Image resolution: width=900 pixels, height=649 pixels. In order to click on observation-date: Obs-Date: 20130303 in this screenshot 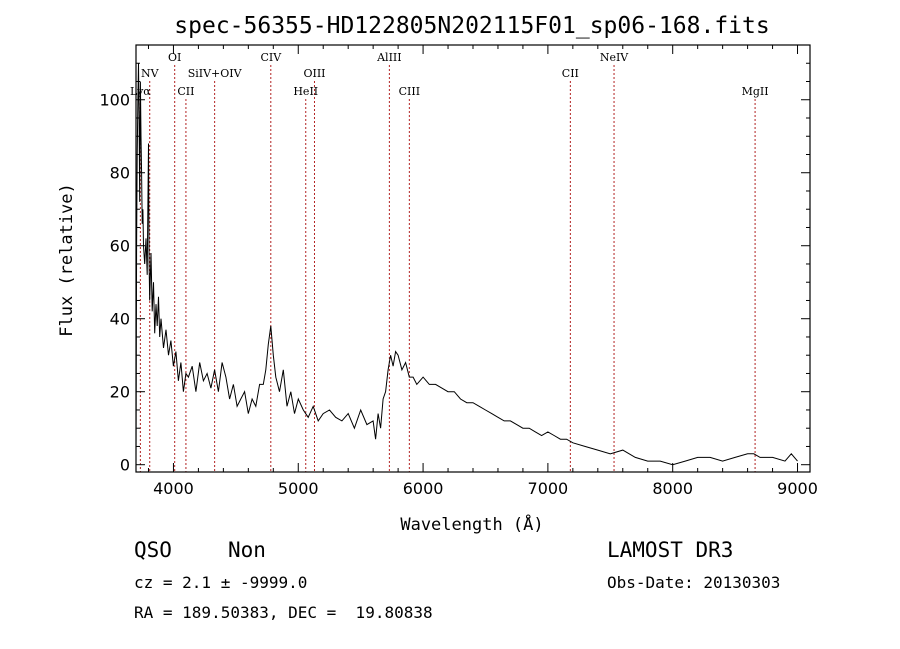, I will do `click(694, 582)`.